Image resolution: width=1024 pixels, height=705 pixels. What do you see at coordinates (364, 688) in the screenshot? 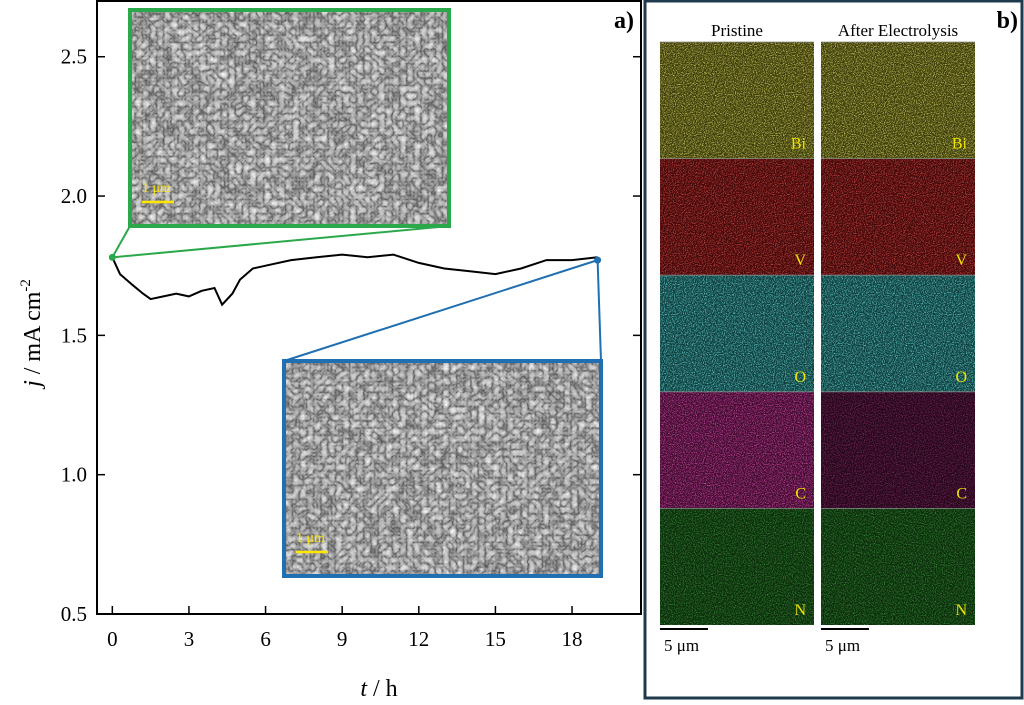
I see `text-part: t` at bounding box center [364, 688].